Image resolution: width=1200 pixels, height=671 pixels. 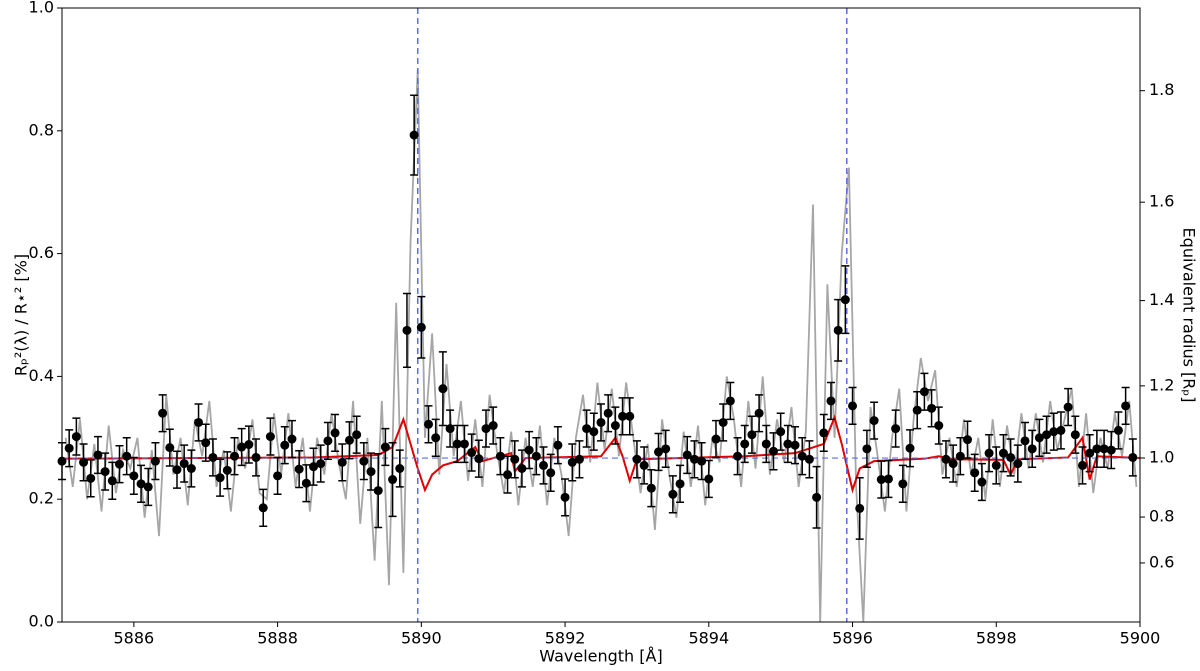 What do you see at coordinates (1189, 315) in the screenshot?
I see `y2-axis-label: Equivalent radius [Rₚ]` at bounding box center [1189, 315].